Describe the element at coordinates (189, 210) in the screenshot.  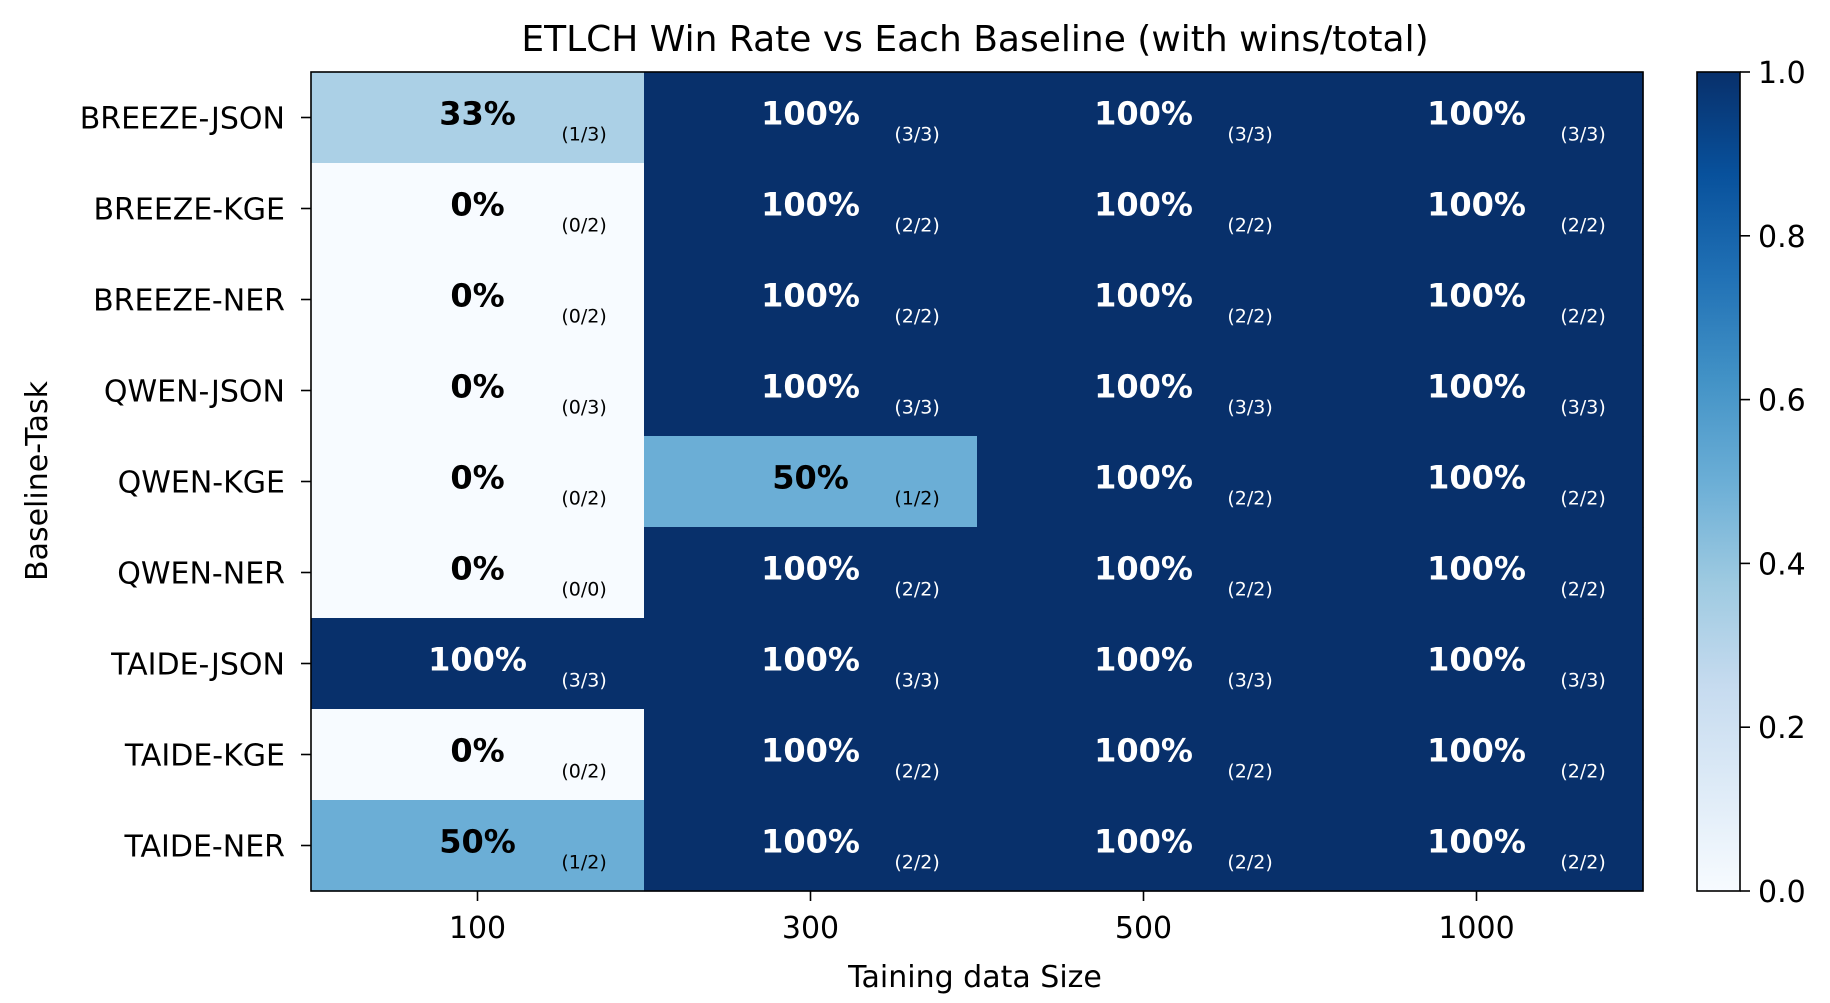
I see `y-tick-label: BREEZE-KGE` at that location.